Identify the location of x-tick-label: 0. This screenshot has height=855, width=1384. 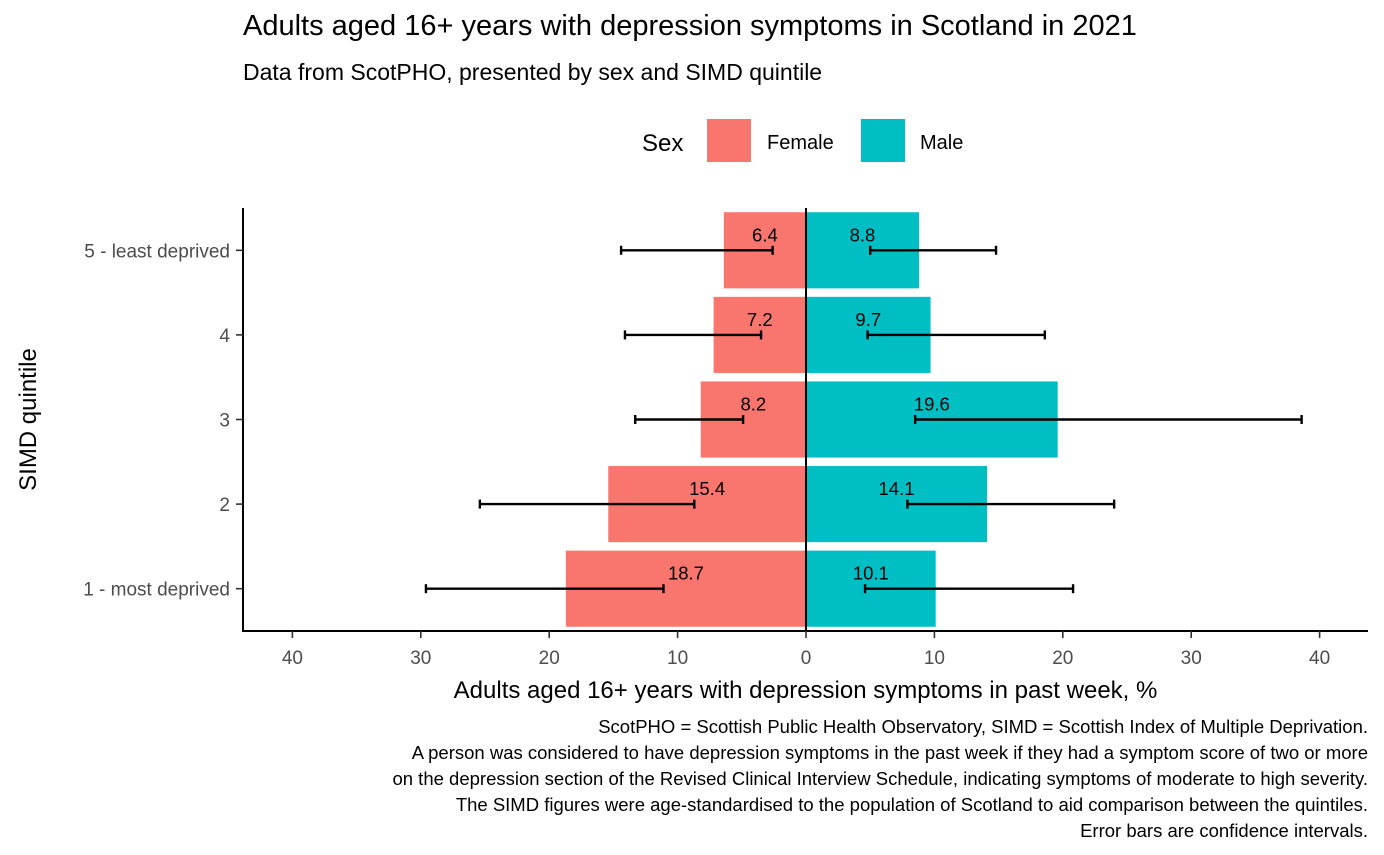
(806, 658).